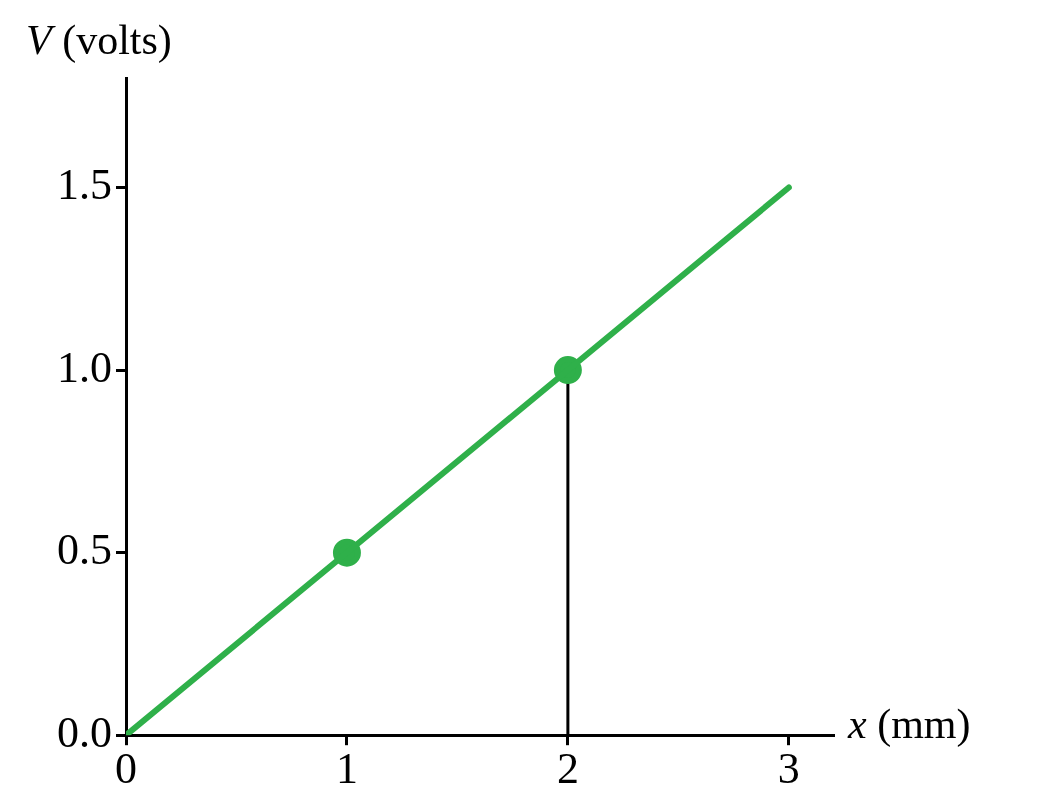  Describe the element at coordinates (567, 769) in the screenshot. I see `x-tick-label: 2` at that location.